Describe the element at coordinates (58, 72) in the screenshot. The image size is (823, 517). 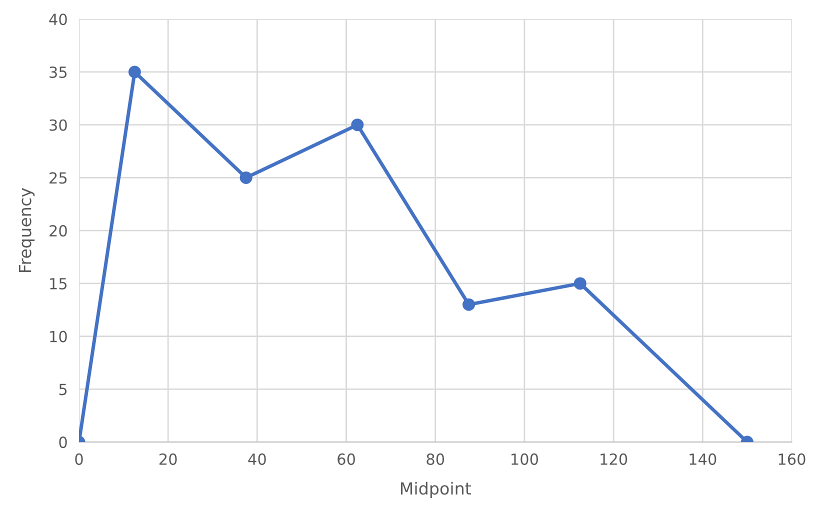
I see `y-tick-label: 35` at that location.